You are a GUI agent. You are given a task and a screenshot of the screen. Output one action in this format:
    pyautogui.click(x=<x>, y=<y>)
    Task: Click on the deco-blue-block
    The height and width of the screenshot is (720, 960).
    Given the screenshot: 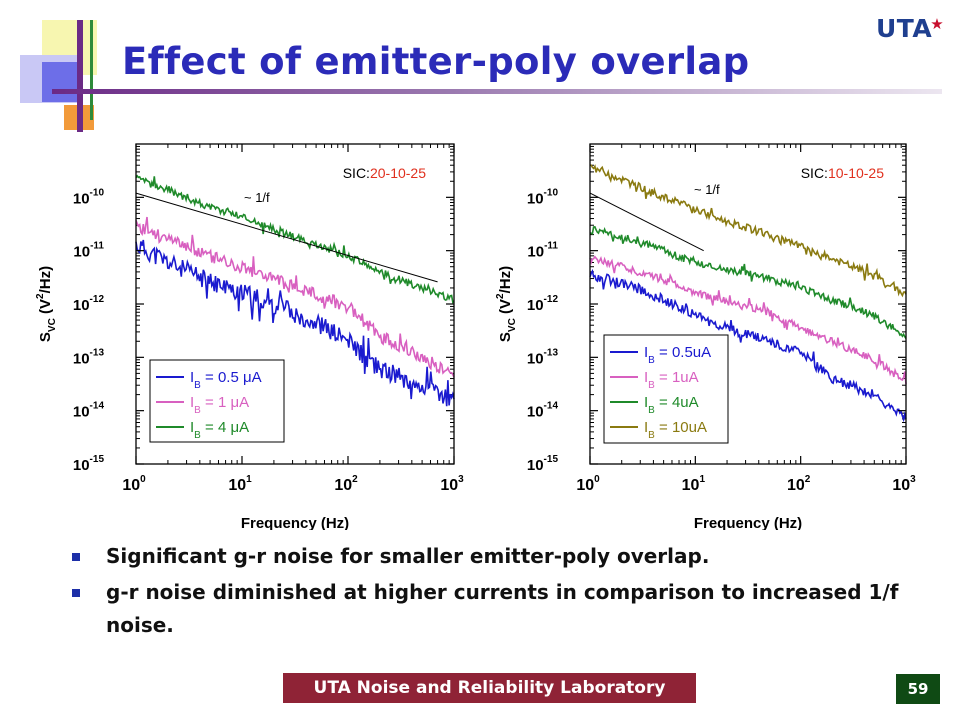 What is the action you would take?
    pyautogui.click(x=62, y=82)
    